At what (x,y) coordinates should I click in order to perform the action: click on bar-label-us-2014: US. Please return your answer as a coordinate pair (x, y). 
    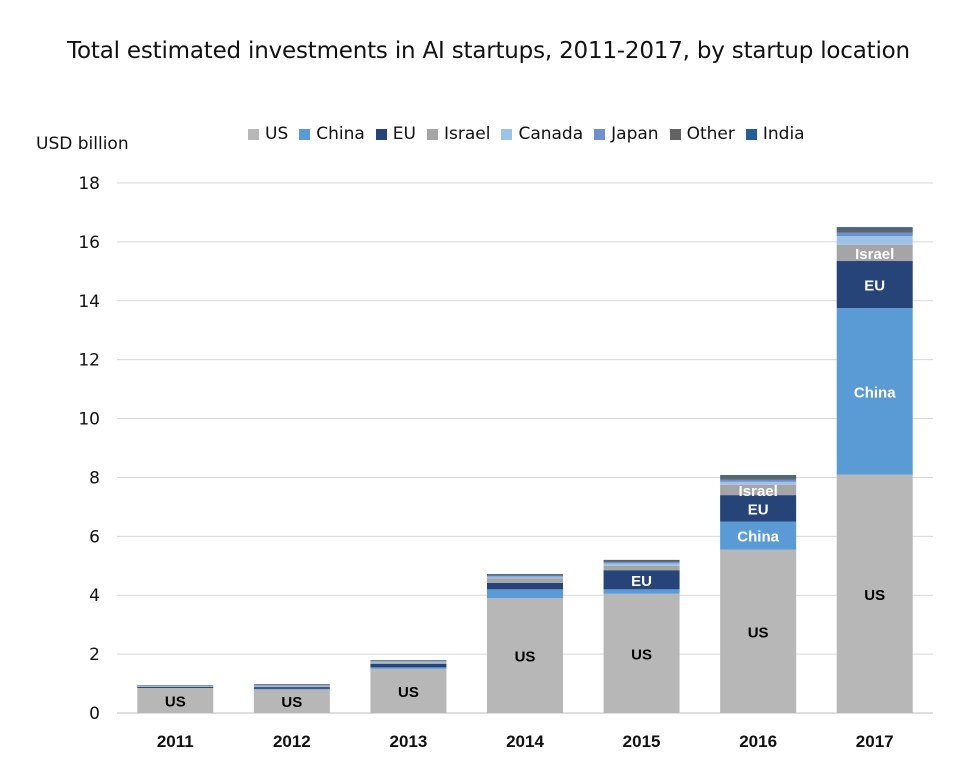
    Looking at the image, I should click on (525, 657).